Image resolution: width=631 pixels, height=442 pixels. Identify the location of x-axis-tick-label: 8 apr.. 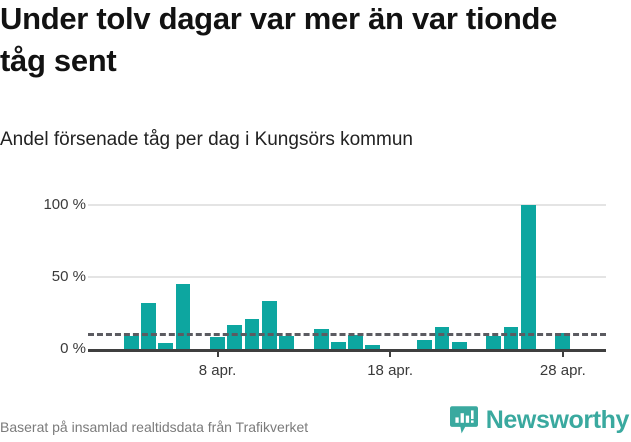
(217, 370).